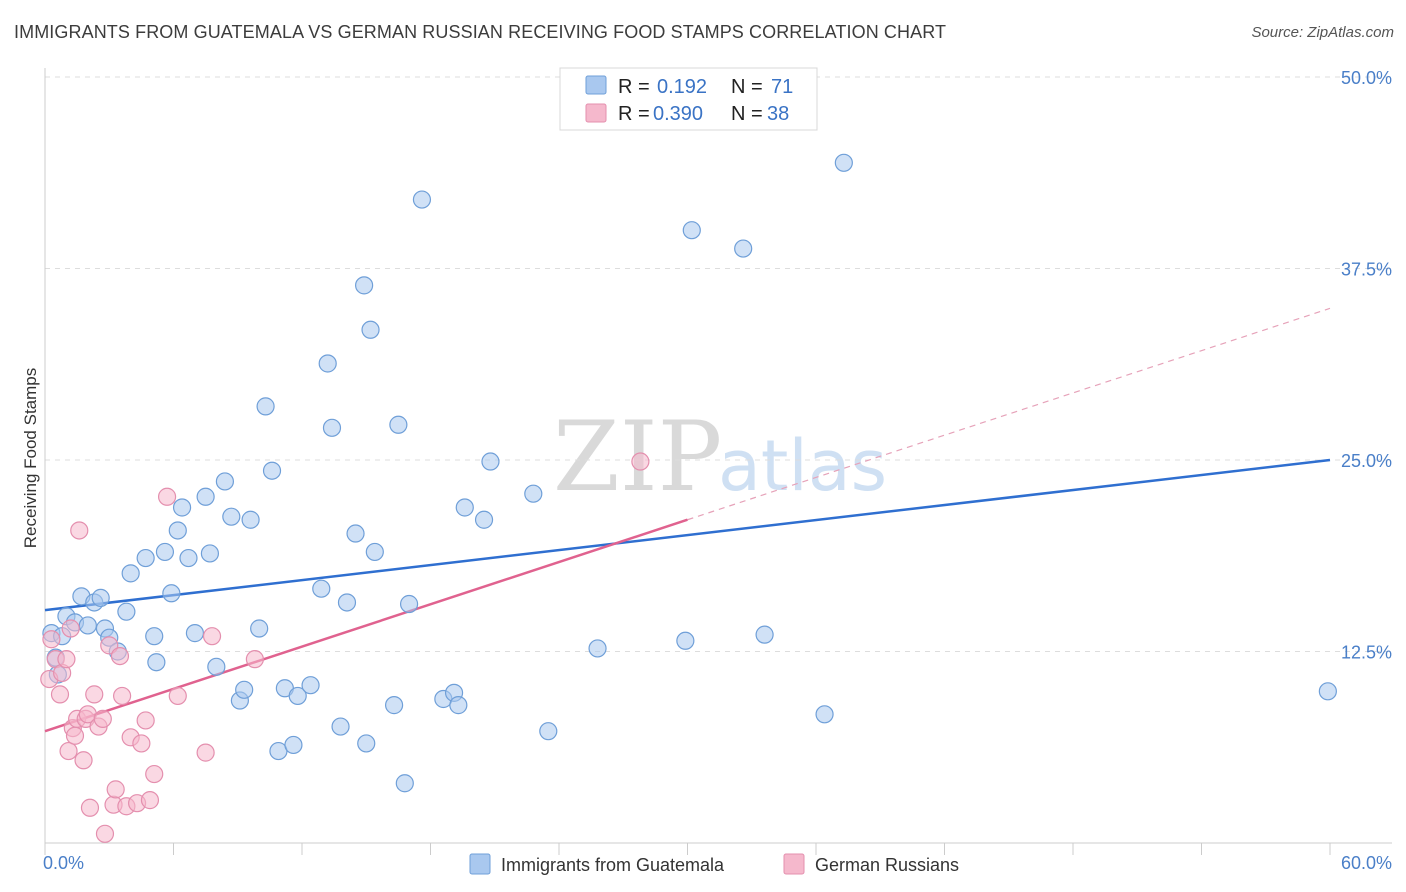 The image size is (1406, 892). Describe the element at coordinates (30, 458) in the screenshot. I see `y-axis-title: Receiving Food Stamps` at that location.